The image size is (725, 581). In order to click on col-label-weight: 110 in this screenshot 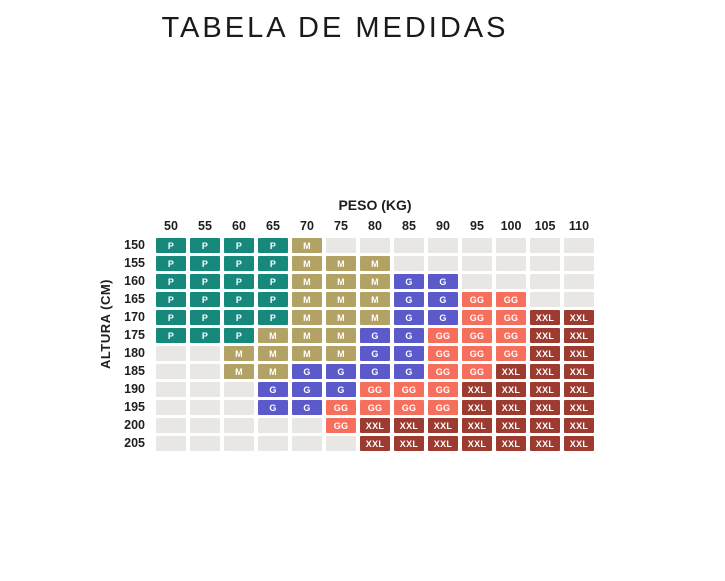, I will do `click(579, 226)`.